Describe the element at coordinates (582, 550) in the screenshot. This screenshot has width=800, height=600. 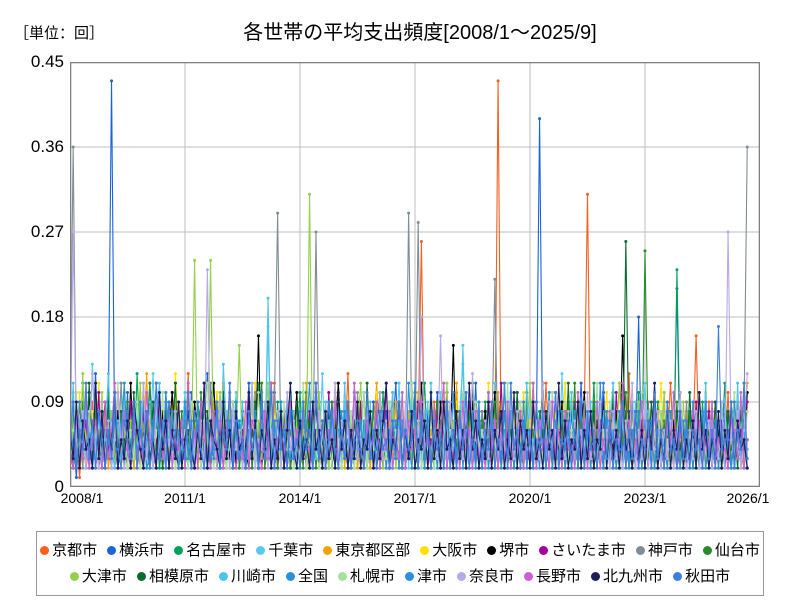
I see `legend-item: さいたま市` at that location.